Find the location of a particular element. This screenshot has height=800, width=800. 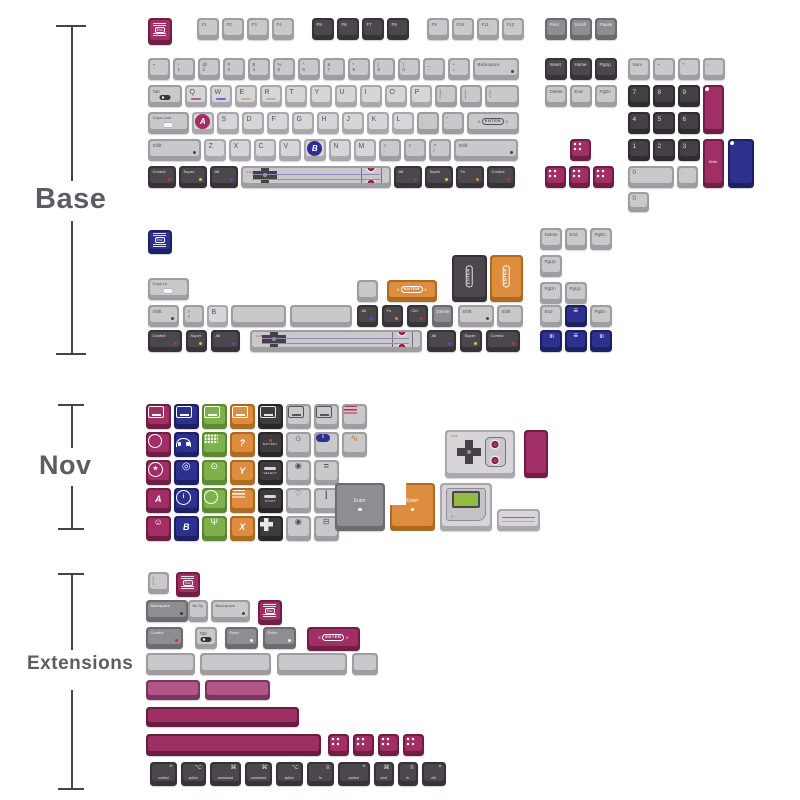

key-f10: F10 is located at coordinates (463, 29).